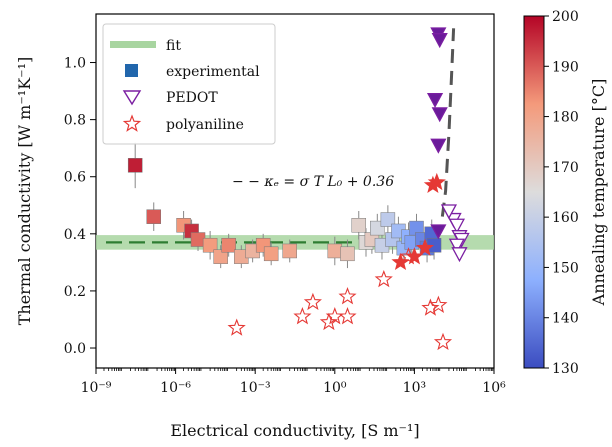 This screenshot has width=612, height=447. I want to click on legend: fit experimental PEDOT polyaniline, so click(189, 84).